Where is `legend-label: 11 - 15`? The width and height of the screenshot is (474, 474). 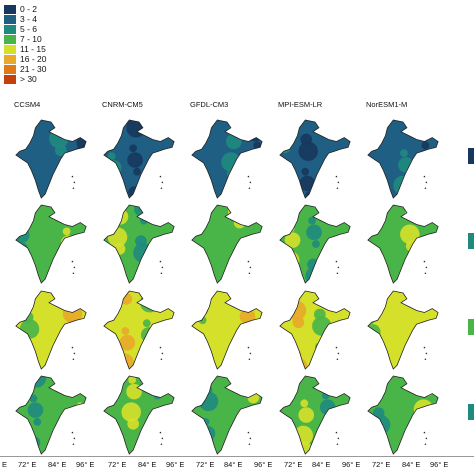 legend-label: 11 - 15 is located at coordinates (33, 49).